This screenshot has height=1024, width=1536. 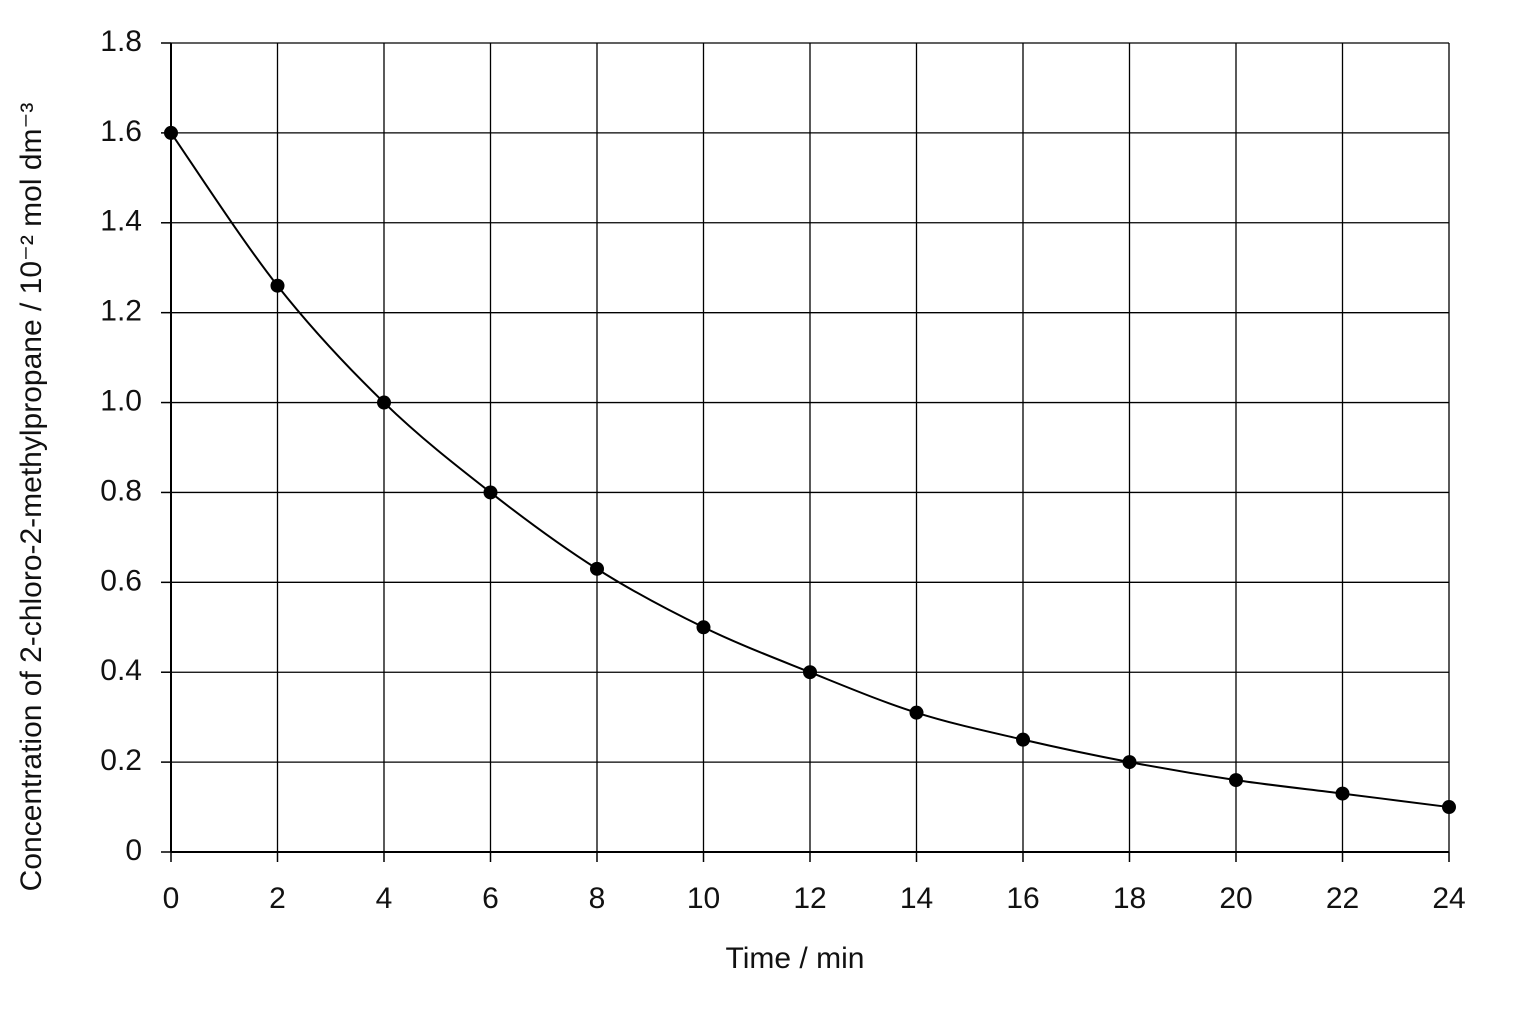 What do you see at coordinates (597, 898) in the screenshot?
I see `x-tick-label: 8` at bounding box center [597, 898].